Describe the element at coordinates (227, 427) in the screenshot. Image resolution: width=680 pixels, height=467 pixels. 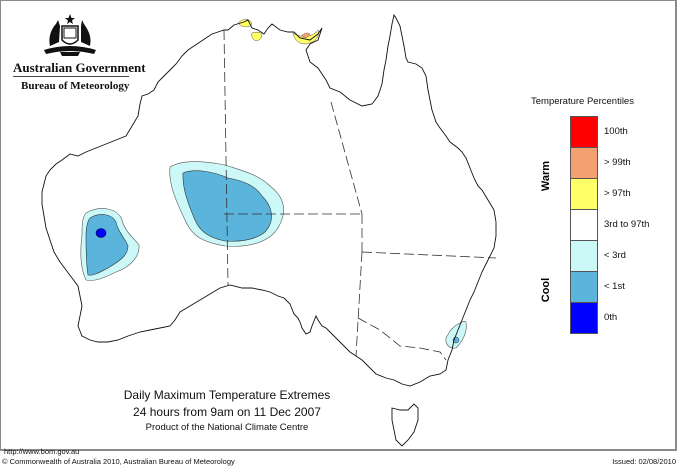
I see `map-credit: Product of the National Climate Centre` at that location.